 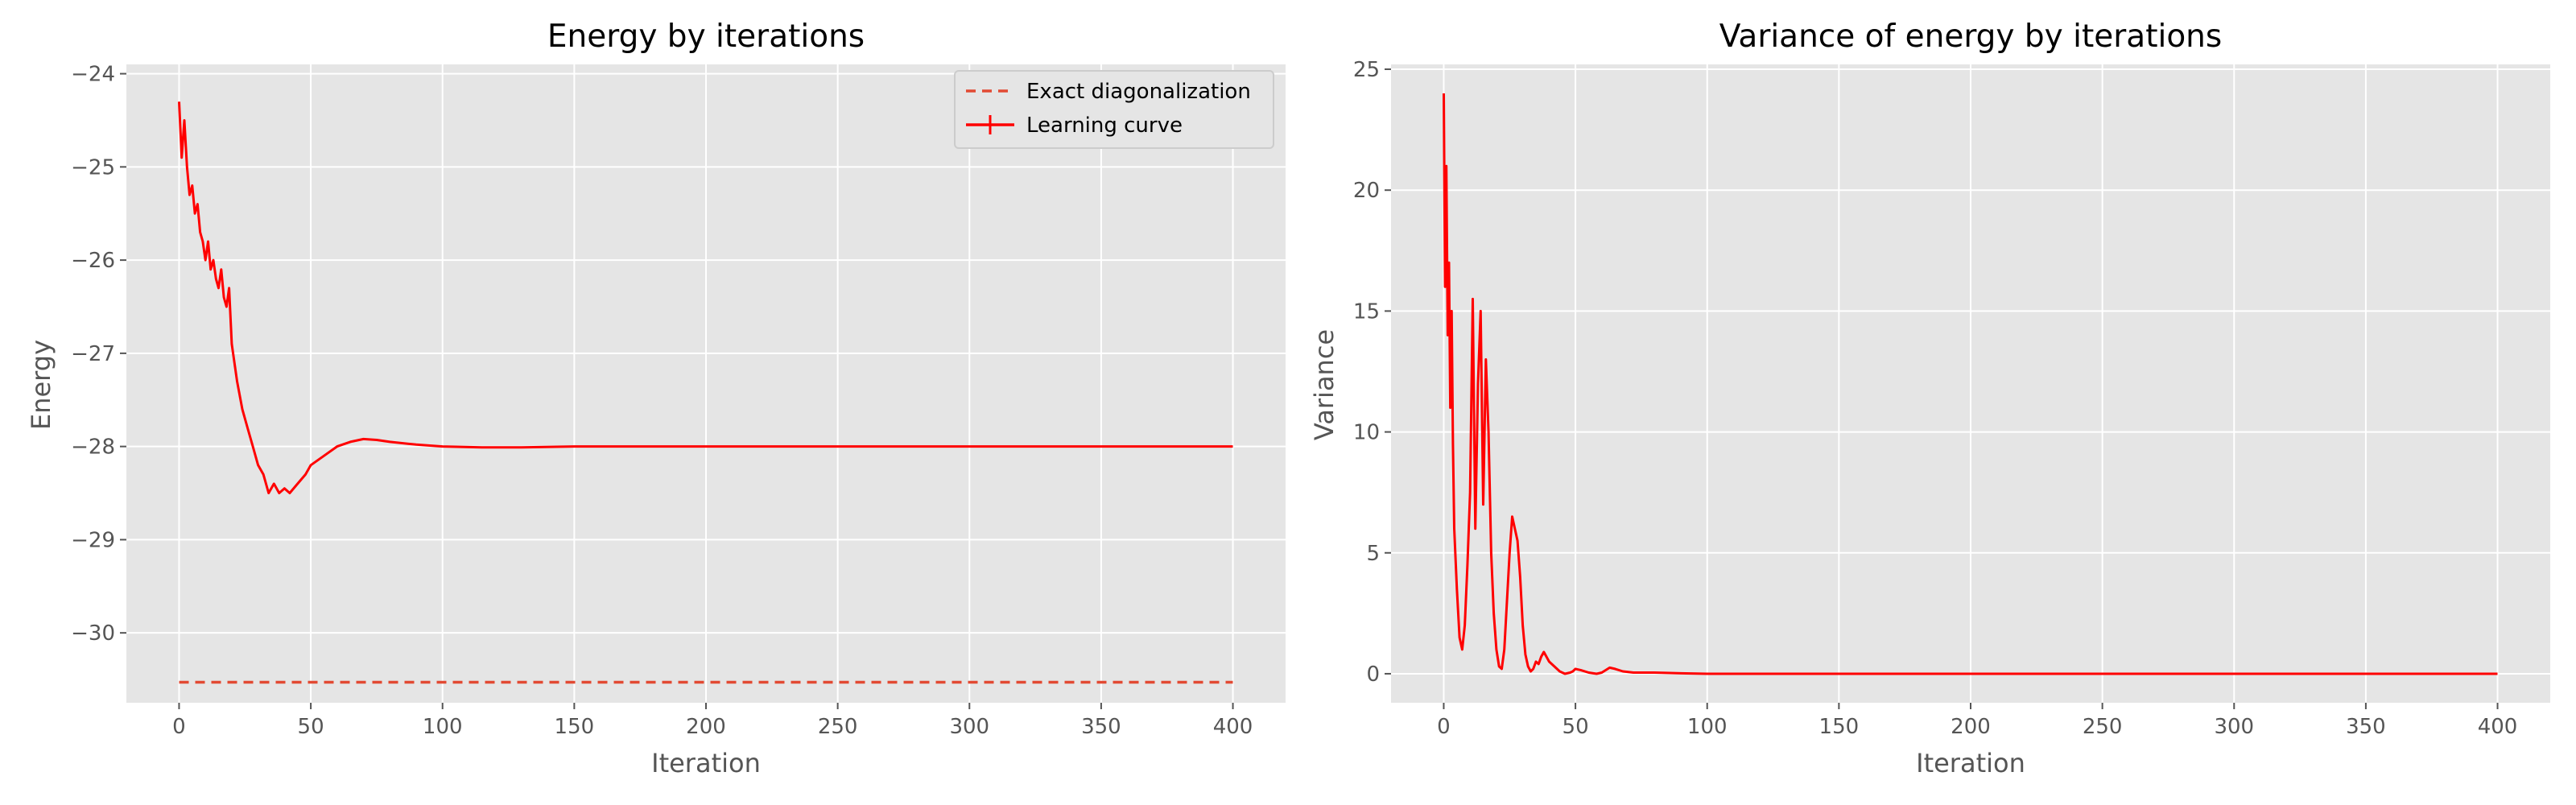 I want to click on y-tick-label: 5, so click(x=1373, y=554).